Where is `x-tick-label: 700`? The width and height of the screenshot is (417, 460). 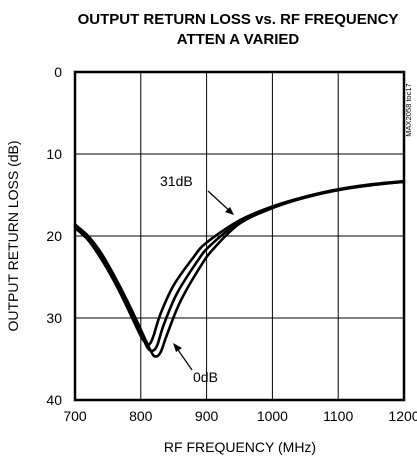
x-tick-label: 700 is located at coordinates (75, 416).